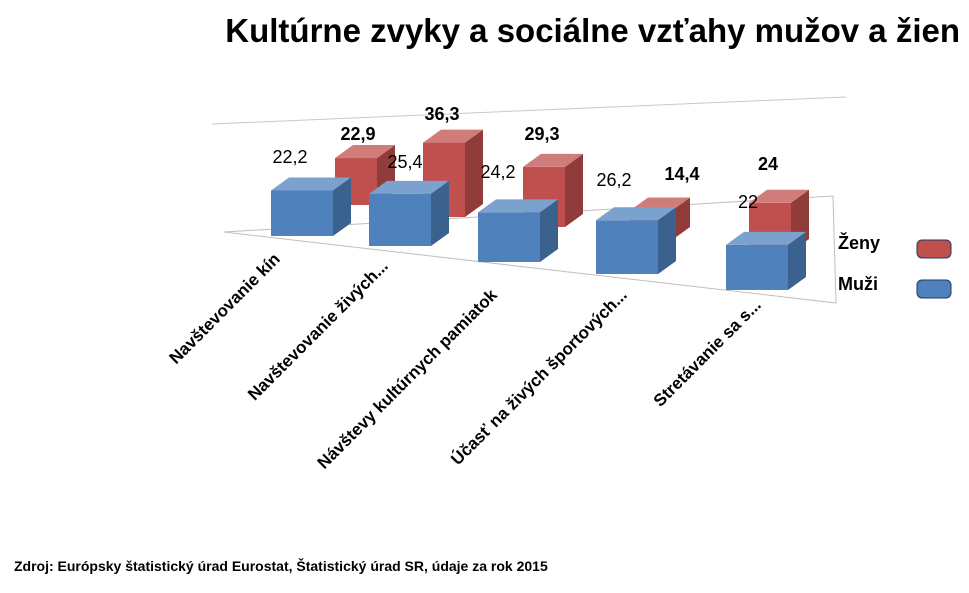 This screenshot has width=969, height=593. Describe the element at coordinates (934, 249) in the screenshot. I see `legend-swatch-zeny` at that location.